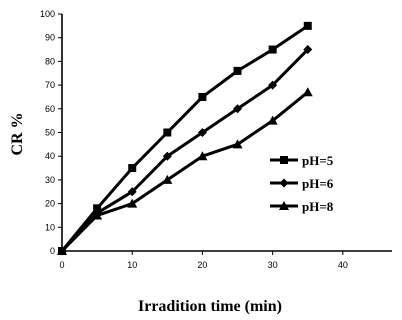 The height and width of the screenshot is (320, 402). What do you see at coordinates (50, 61) in the screenshot?
I see `y-tick-label: 80` at bounding box center [50, 61].